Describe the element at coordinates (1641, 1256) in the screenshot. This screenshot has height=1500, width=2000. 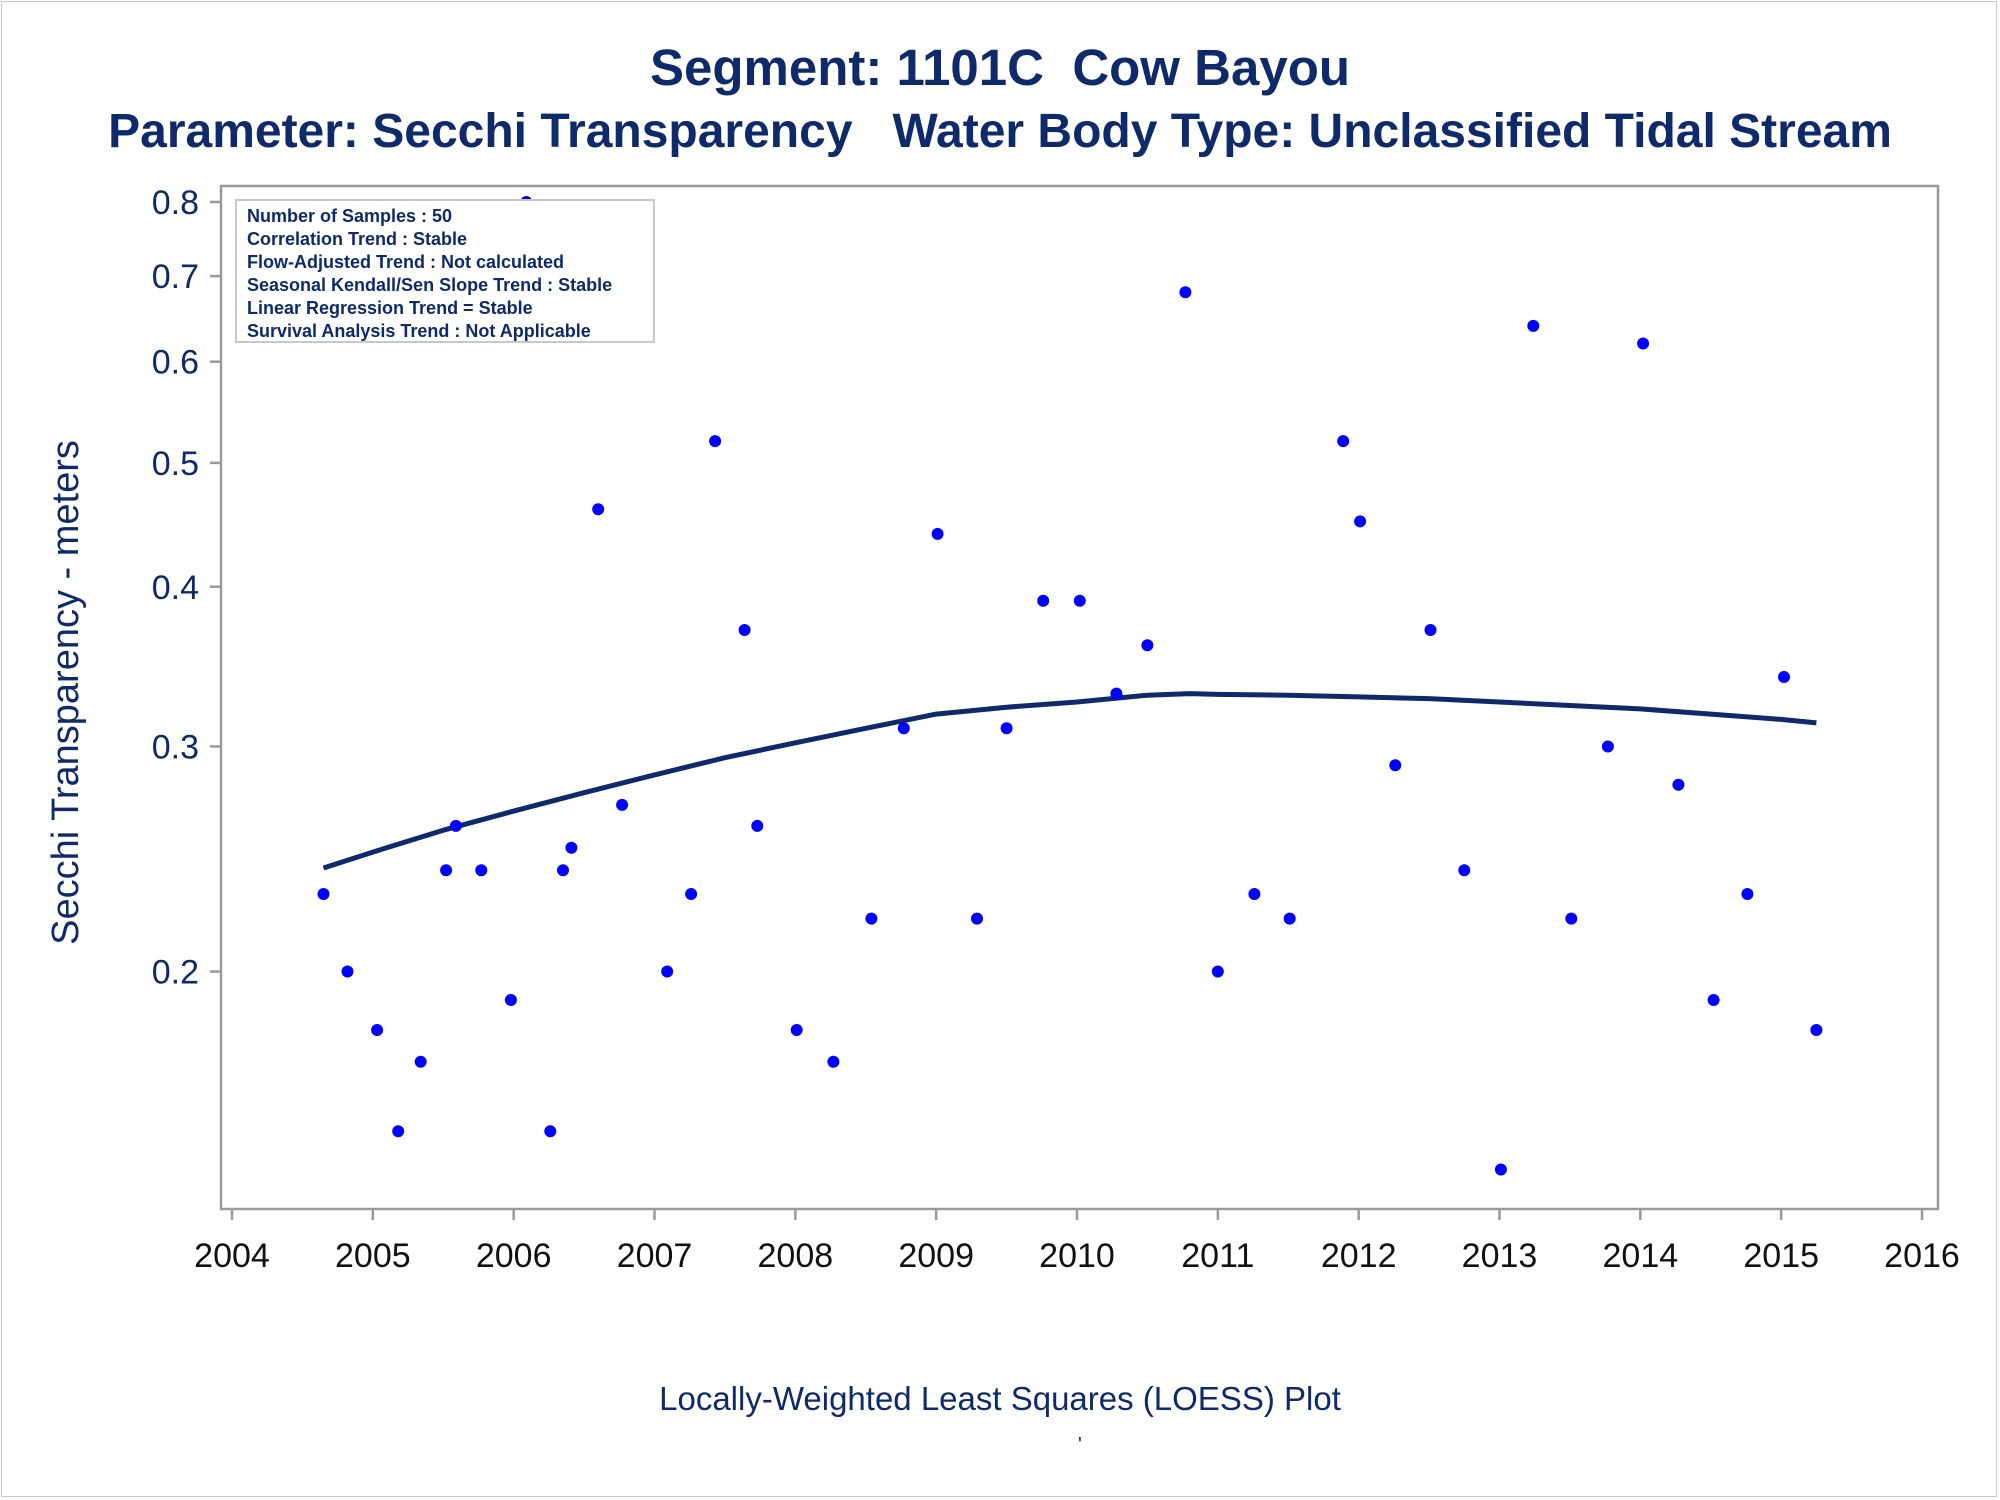
I see `x-tick-label: 2014` at that location.